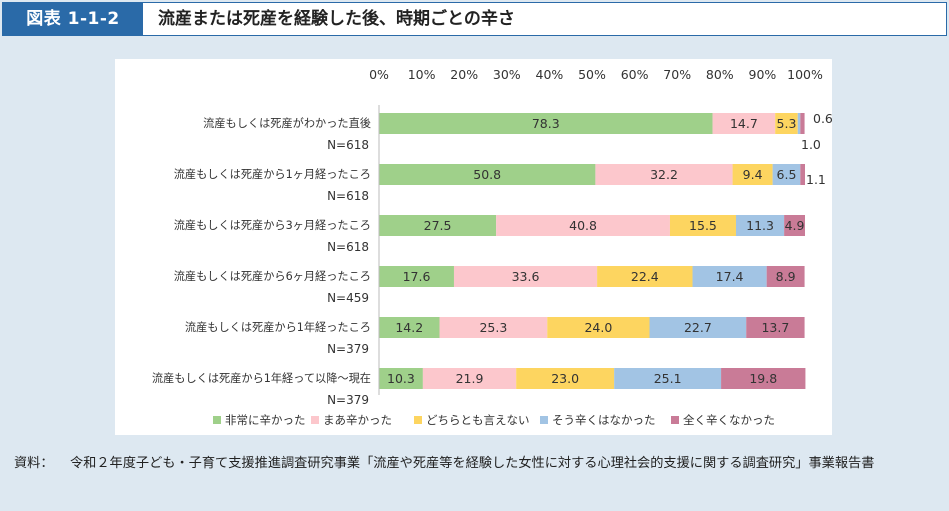 Image resolution: width=949 pixels, height=511 pixels. Describe the element at coordinates (261, 378) in the screenshot. I see `category-label: 流産もしくは死産から1年経って以降～現在` at that location.